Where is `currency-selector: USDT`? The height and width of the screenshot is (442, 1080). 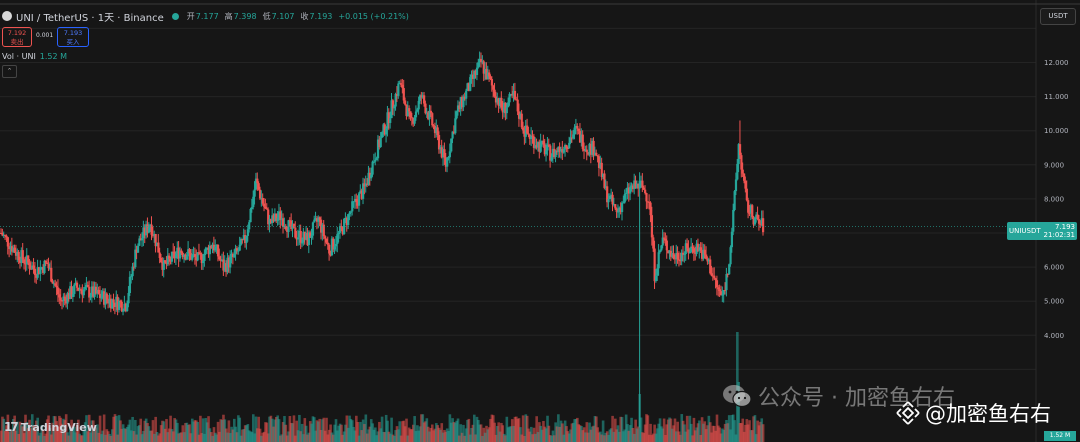 currency-selector: USDT is located at coordinates (1058, 16).